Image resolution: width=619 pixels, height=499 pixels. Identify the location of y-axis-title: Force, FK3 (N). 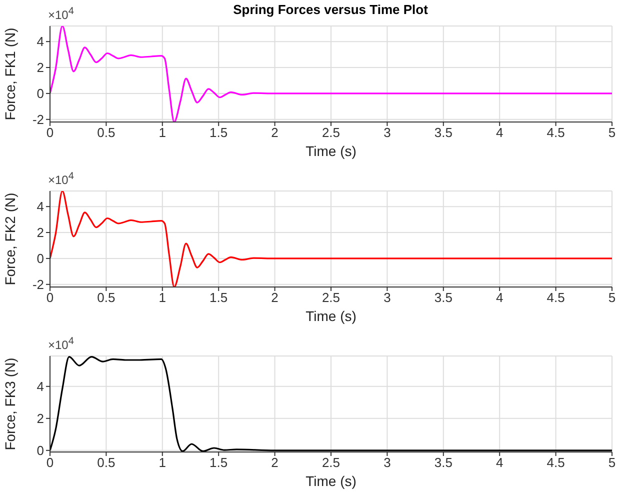
(10, 404).